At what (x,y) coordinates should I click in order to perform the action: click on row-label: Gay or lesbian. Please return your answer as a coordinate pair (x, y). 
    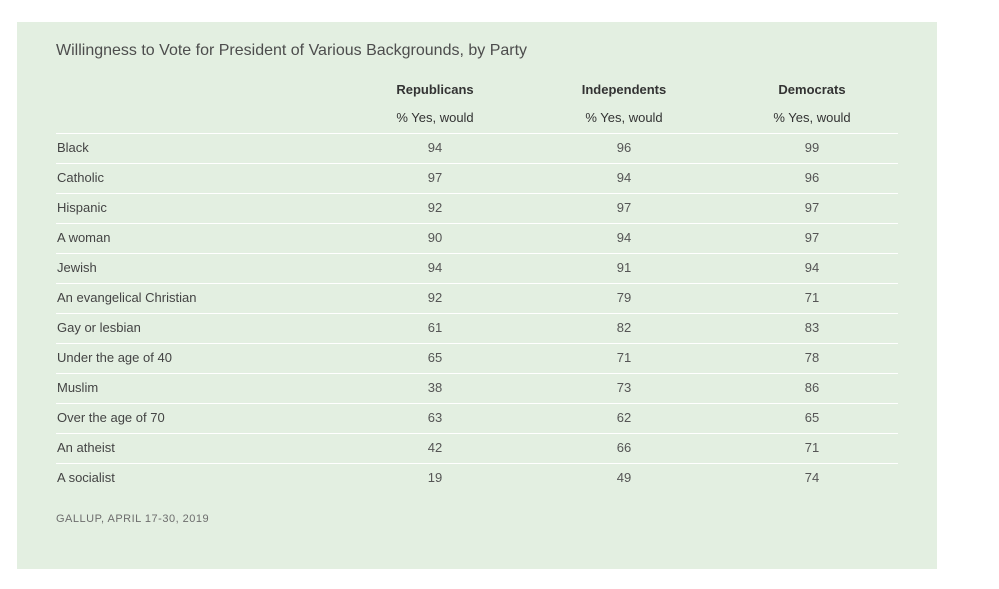
    Looking at the image, I should click on (99, 327).